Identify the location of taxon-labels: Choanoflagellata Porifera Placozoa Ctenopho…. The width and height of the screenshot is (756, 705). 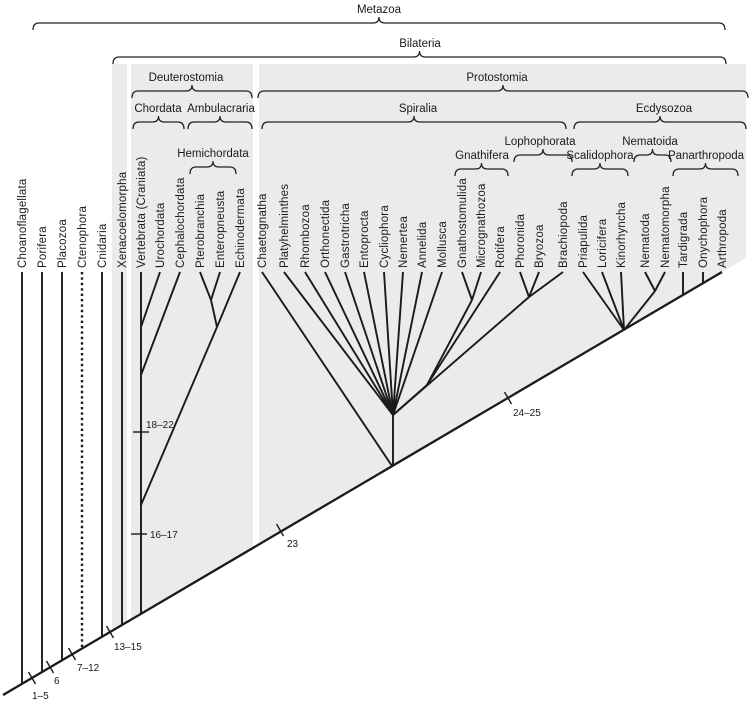
(373, 212).